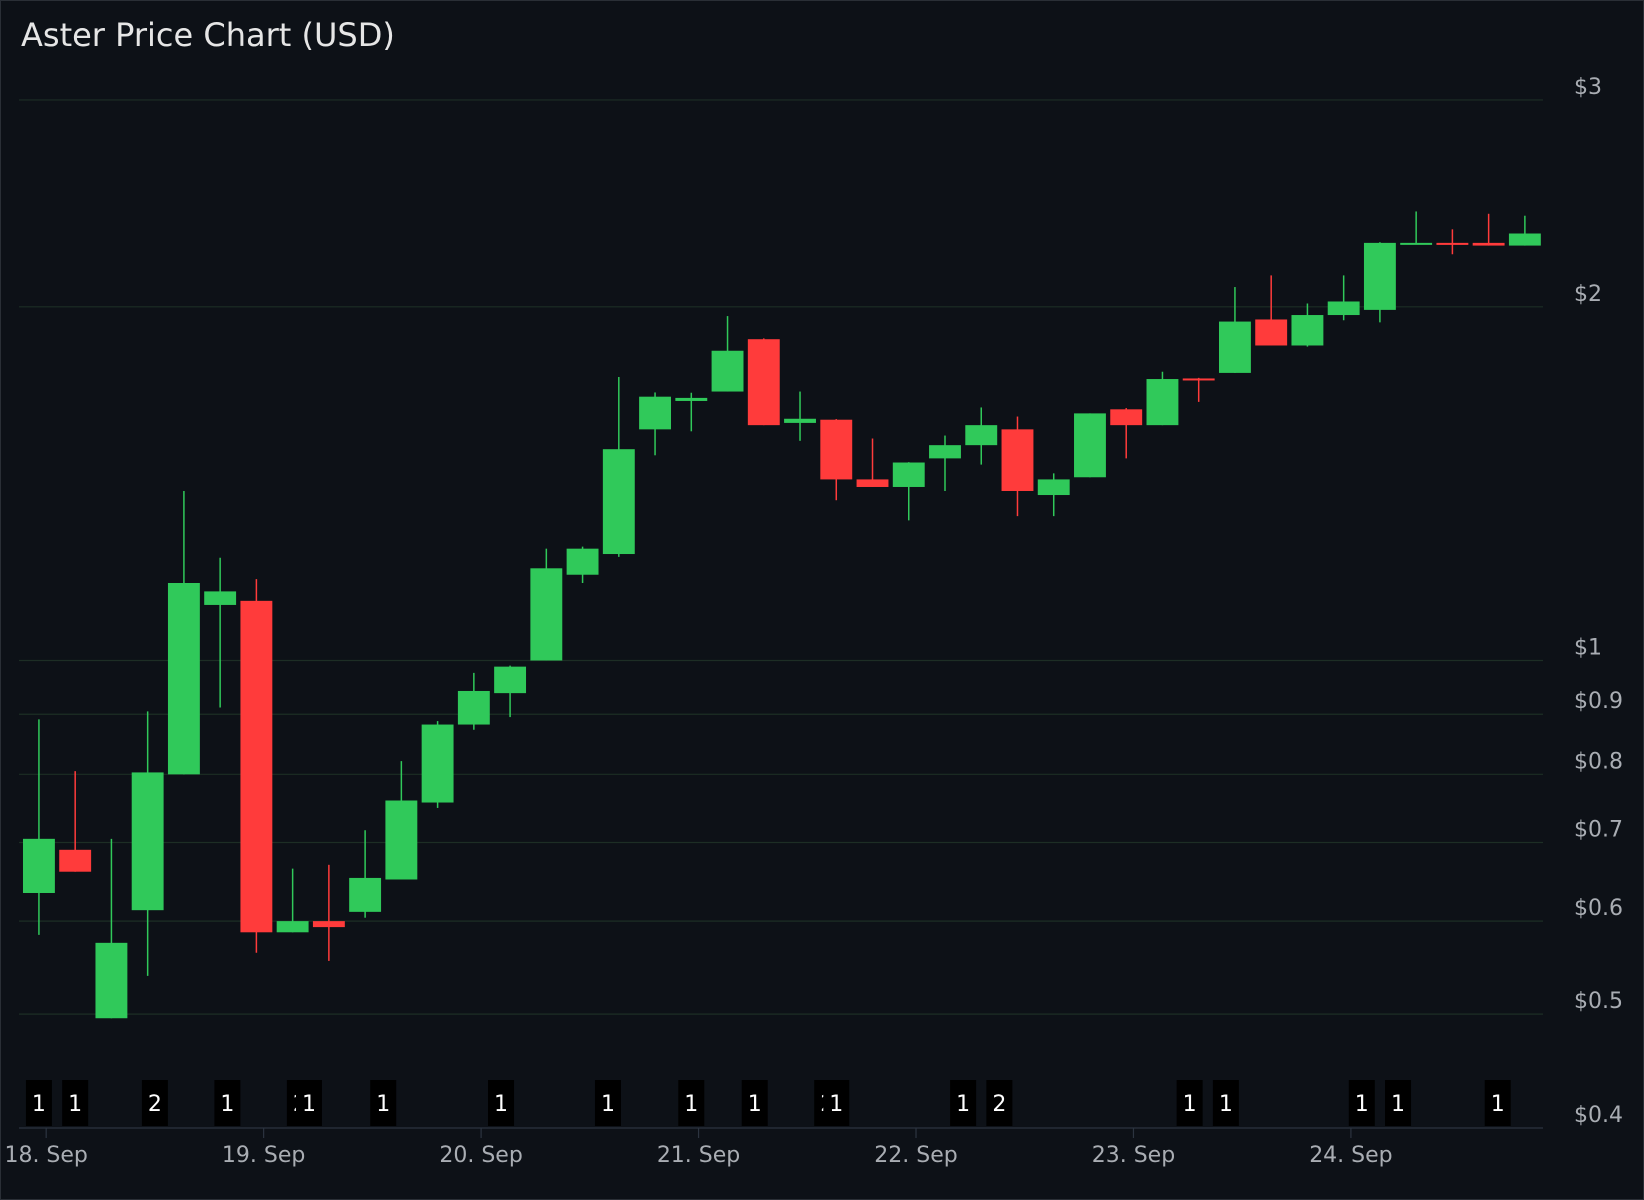 The height and width of the screenshot is (1200, 1644). What do you see at coordinates (1598, 829) in the screenshot?
I see `y-tick-label: $0.7` at bounding box center [1598, 829].